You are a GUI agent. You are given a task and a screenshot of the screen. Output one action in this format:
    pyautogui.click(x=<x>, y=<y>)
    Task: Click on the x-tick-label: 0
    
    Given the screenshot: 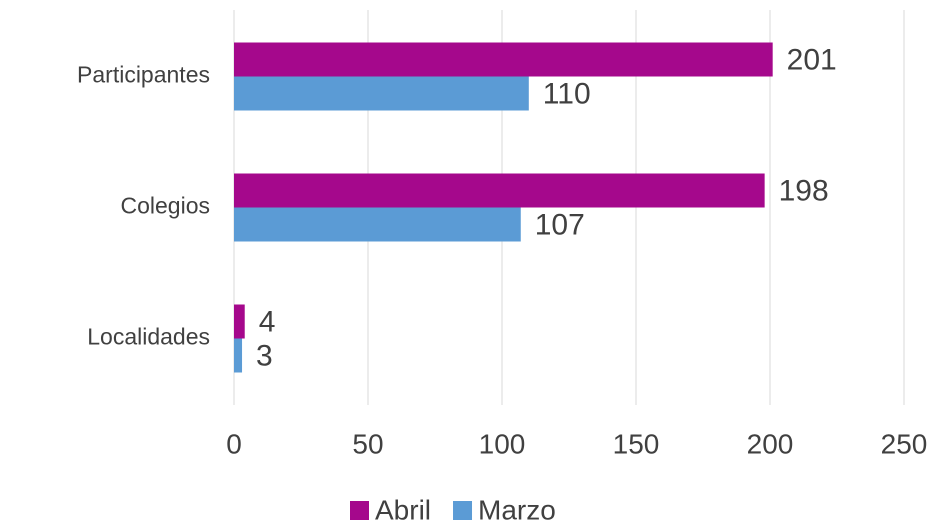 What is the action you would take?
    pyautogui.click(x=234, y=443)
    